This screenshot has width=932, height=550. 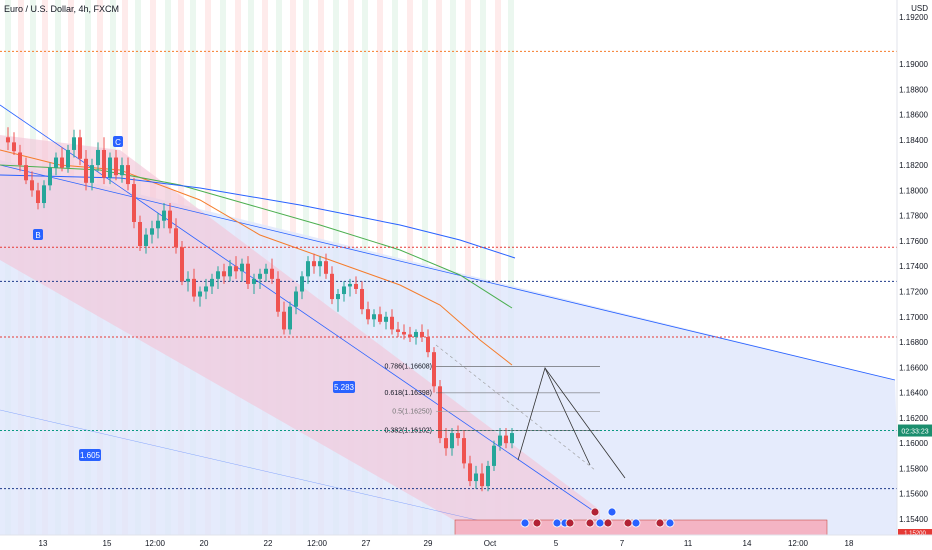 I want to click on price-tick: 1.18800, so click(x=913, y=89).